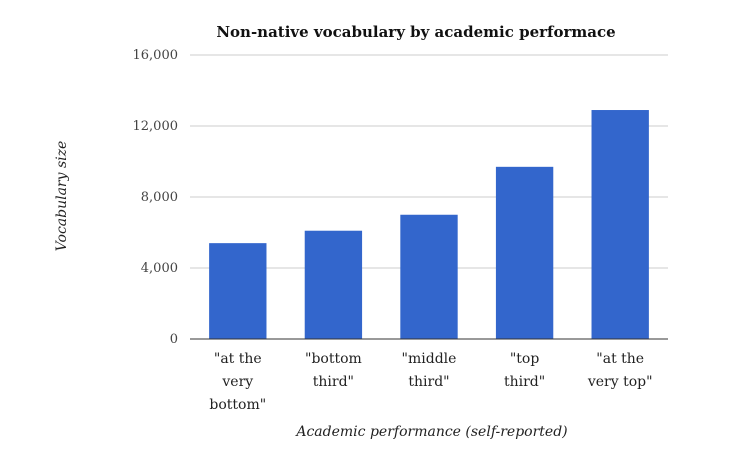 This screenshot has height=456, width=751. I want to click on y-tick-label: 16,000, so click(156, 55).